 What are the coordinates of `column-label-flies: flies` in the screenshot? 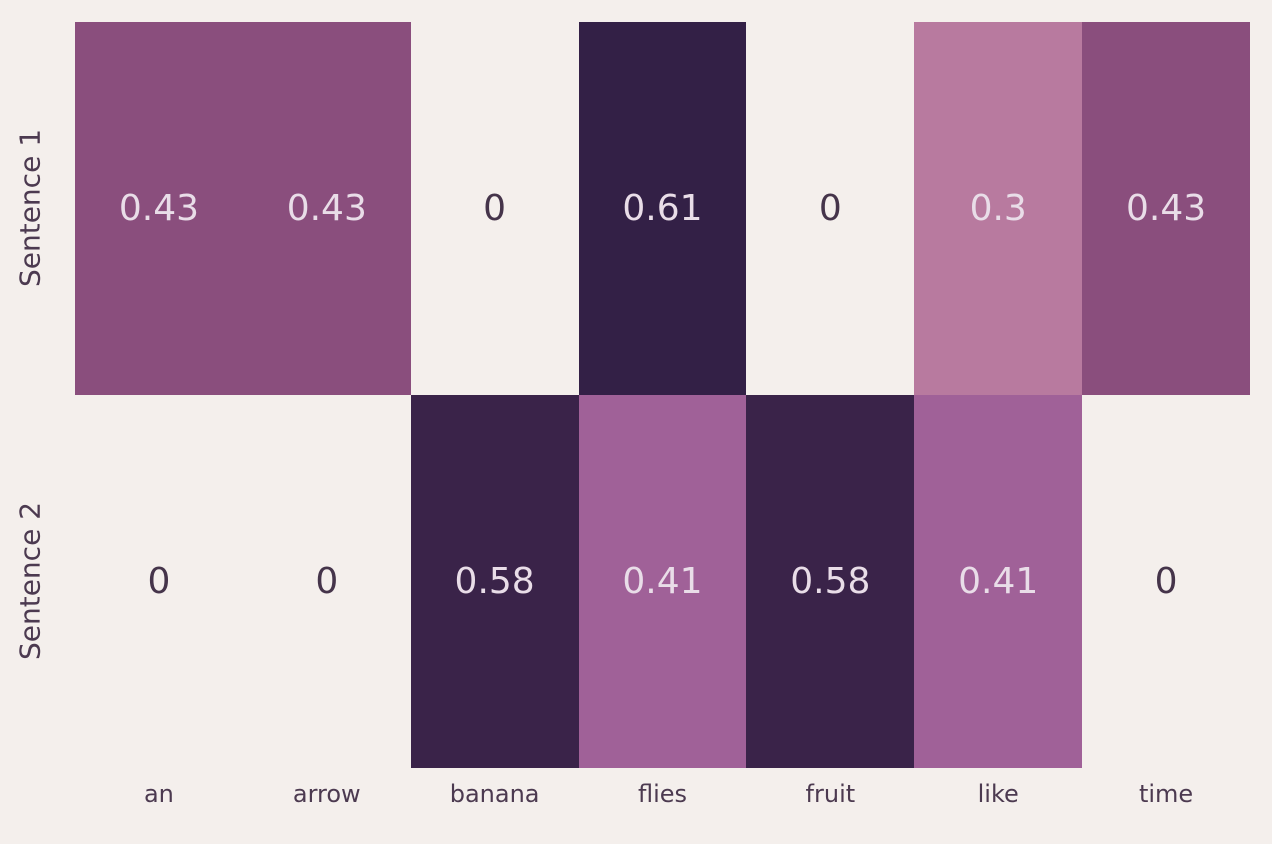 It's located at (662, 794).